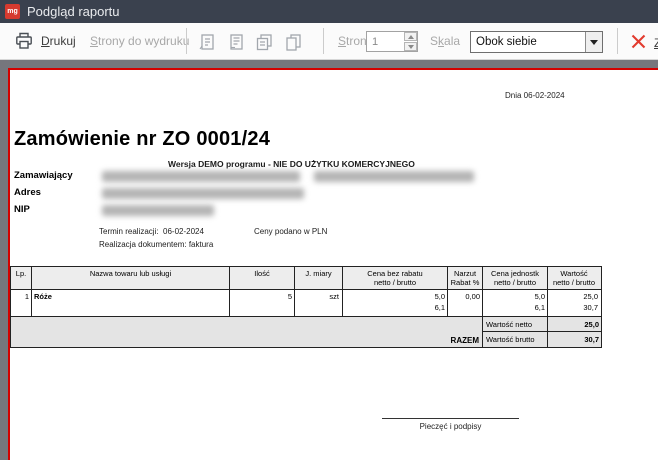  Describe the element at coordinates (27, 192) in the screenshot. I see `address-label: Adres` at that location.